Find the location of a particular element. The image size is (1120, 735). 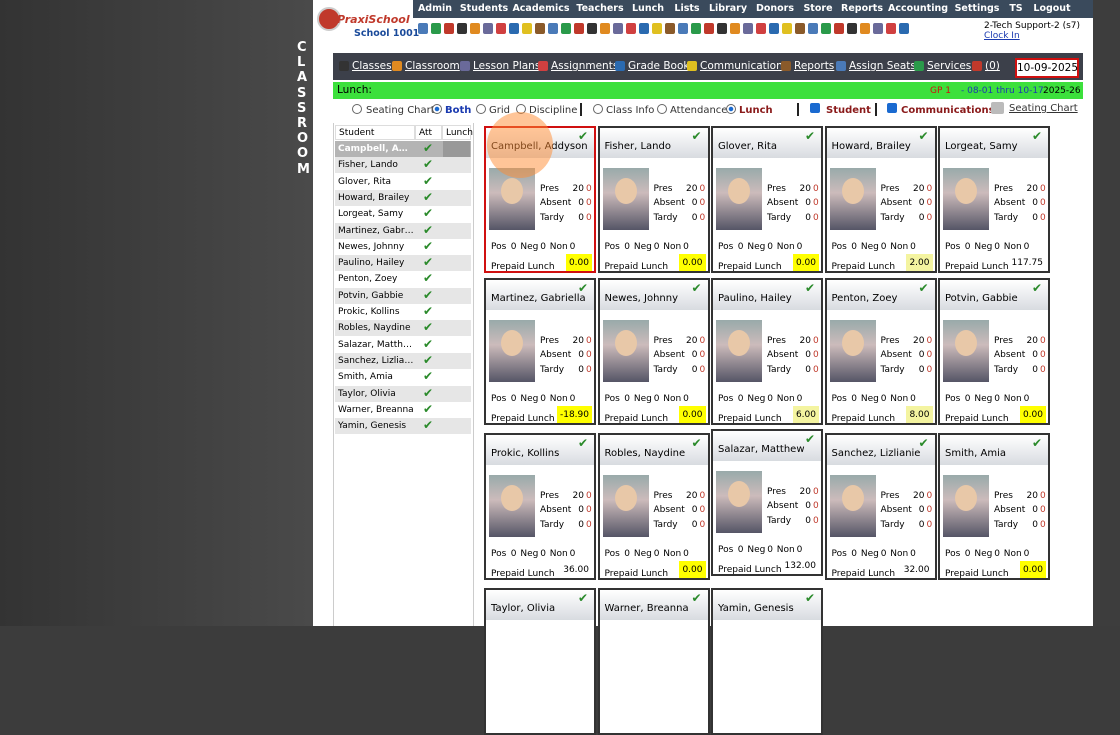

table-student: Newes, Johnny is located at coordinates (371, 246).